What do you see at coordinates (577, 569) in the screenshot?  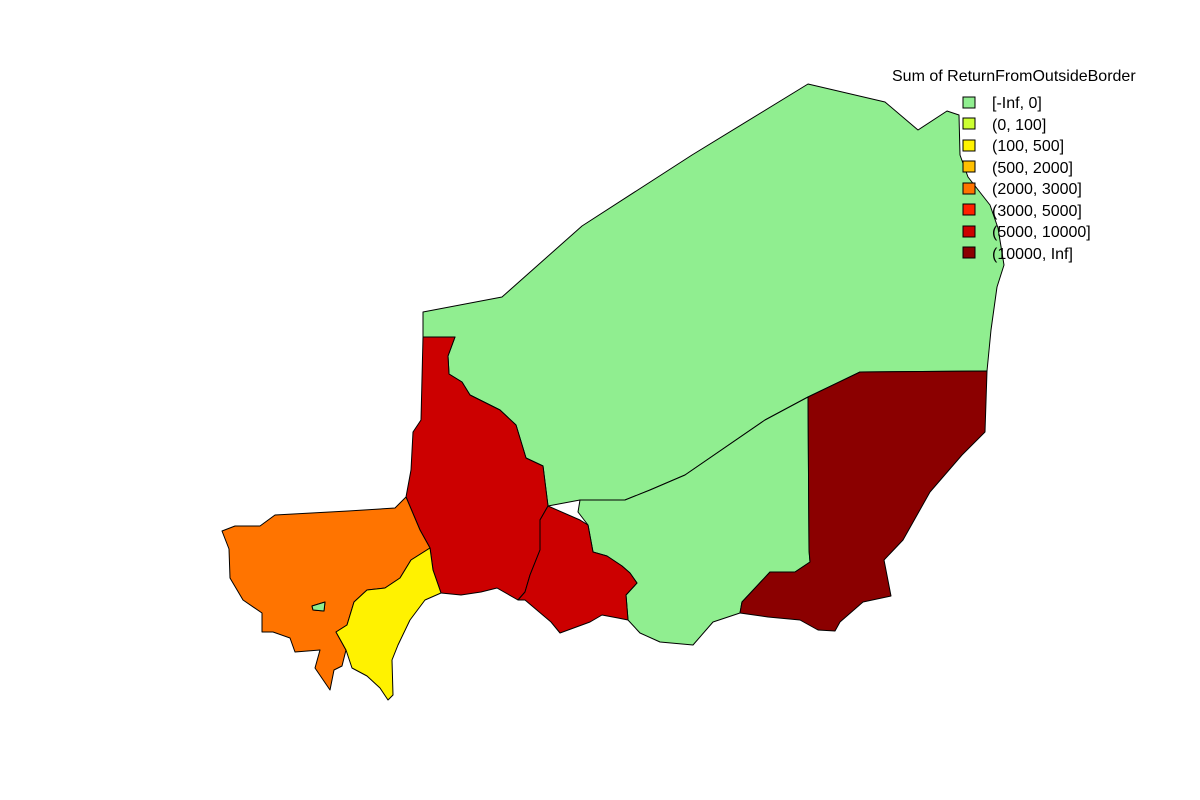 I see `region-maradi` at bounding box center [577, 569].